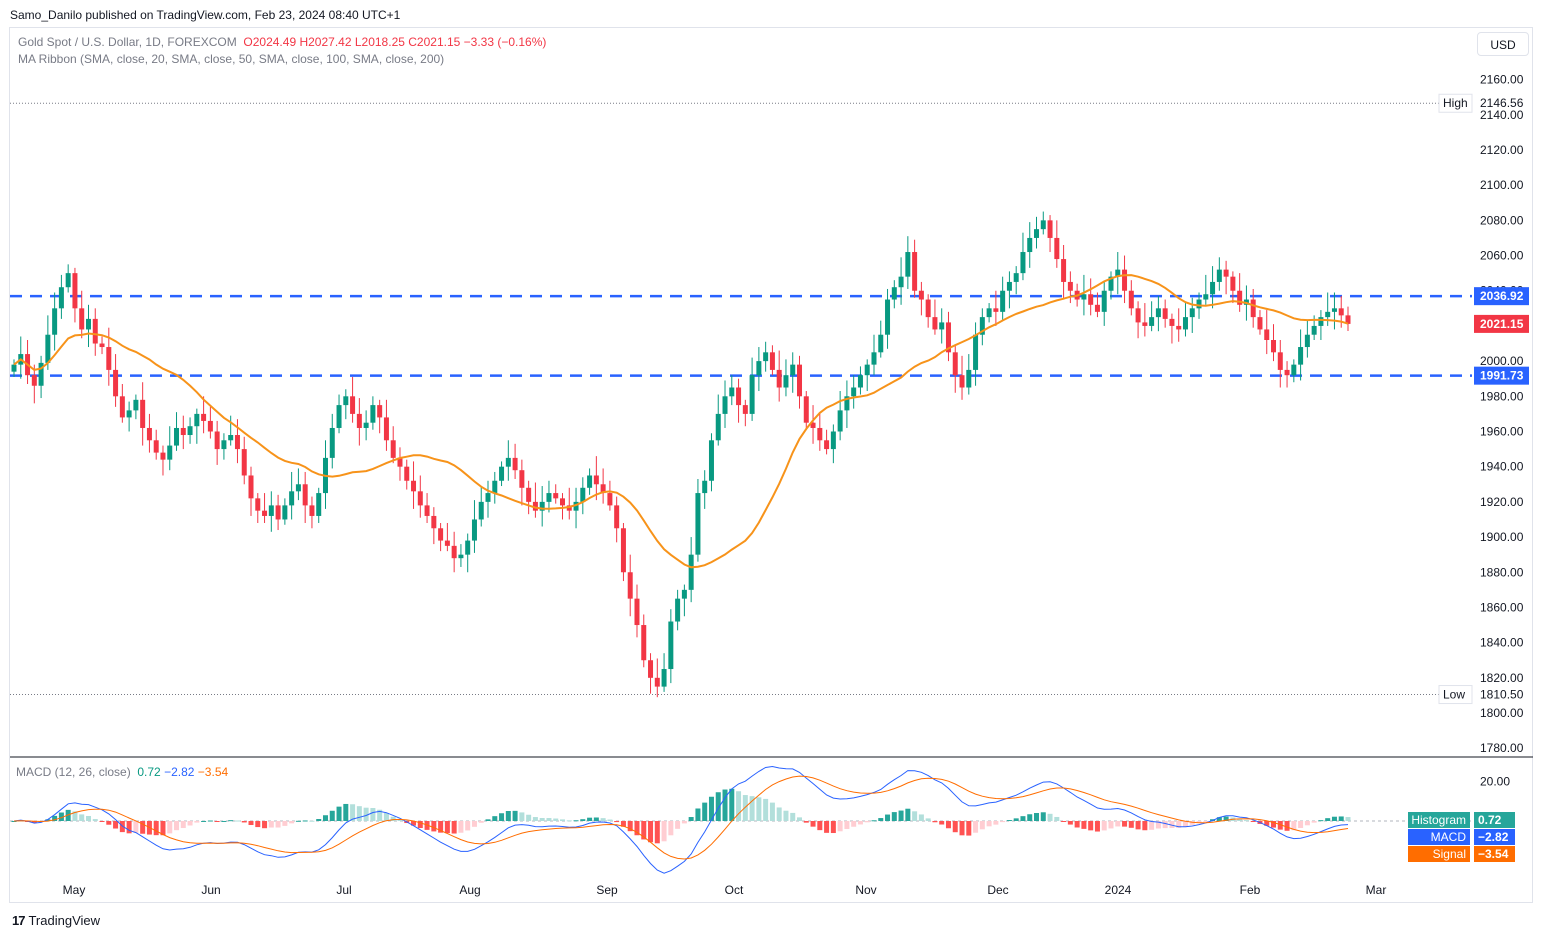  Describe the element at coordinates (1494, 837) in the screenshot. I see `macd-value-box` at that location.